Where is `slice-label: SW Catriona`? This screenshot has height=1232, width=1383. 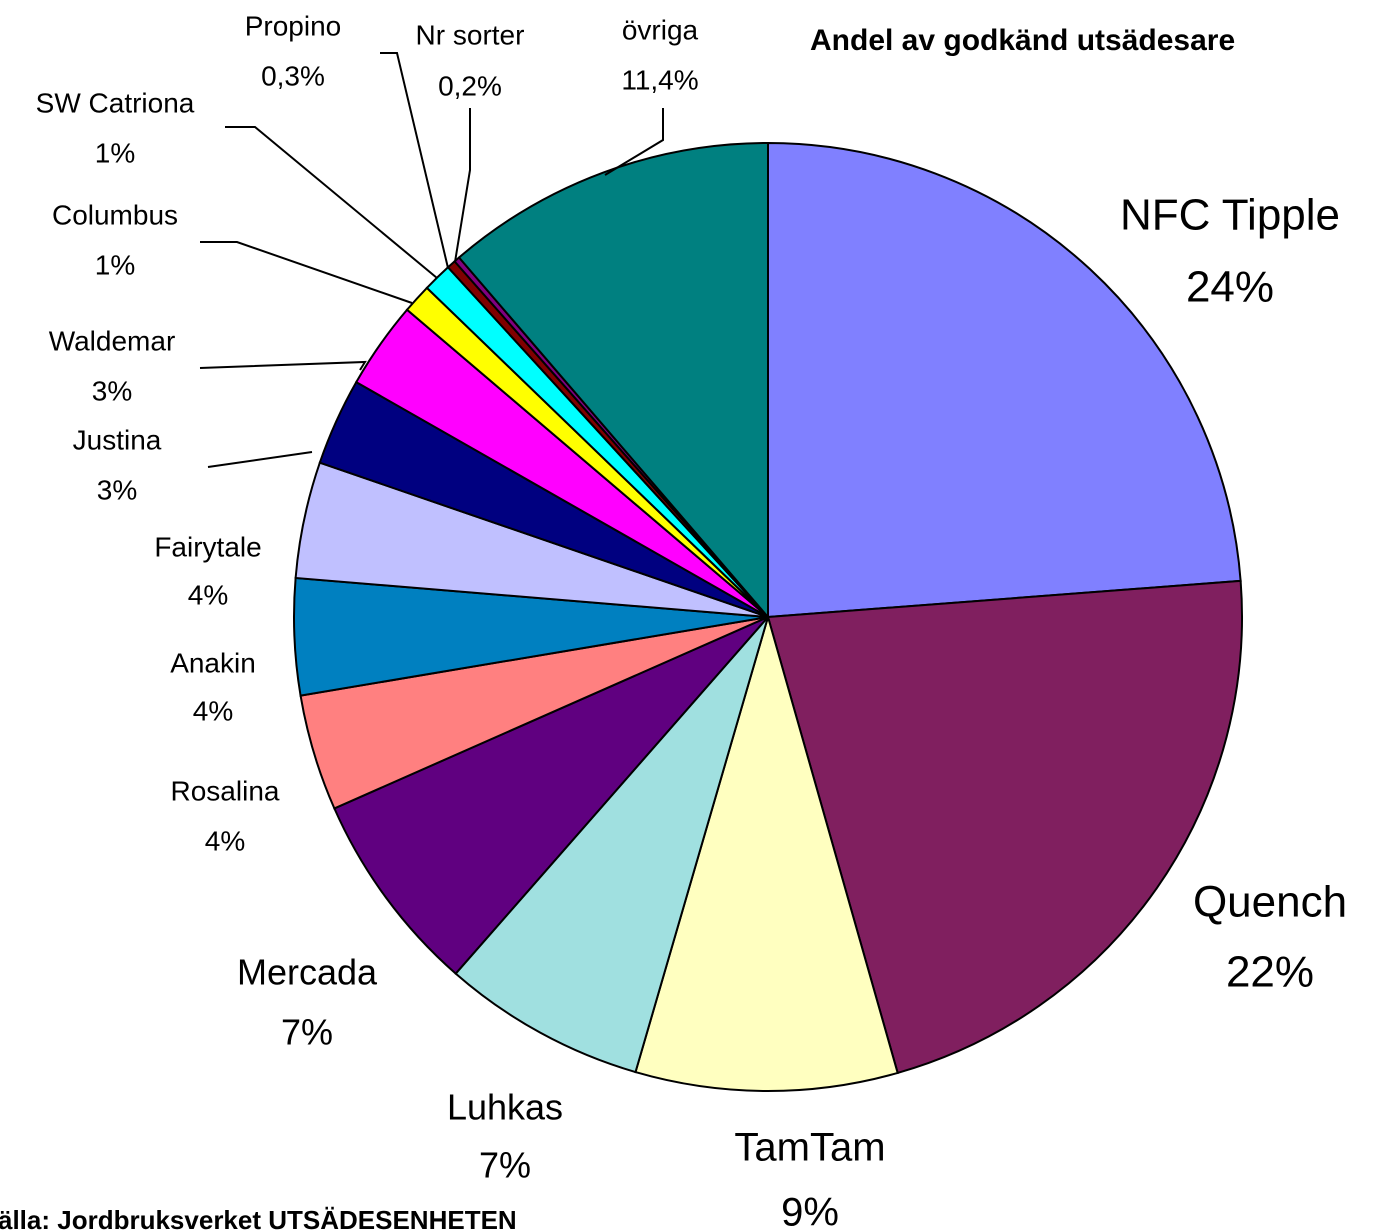
slice-label: SW Catriona is located at coordinates (115, 102).